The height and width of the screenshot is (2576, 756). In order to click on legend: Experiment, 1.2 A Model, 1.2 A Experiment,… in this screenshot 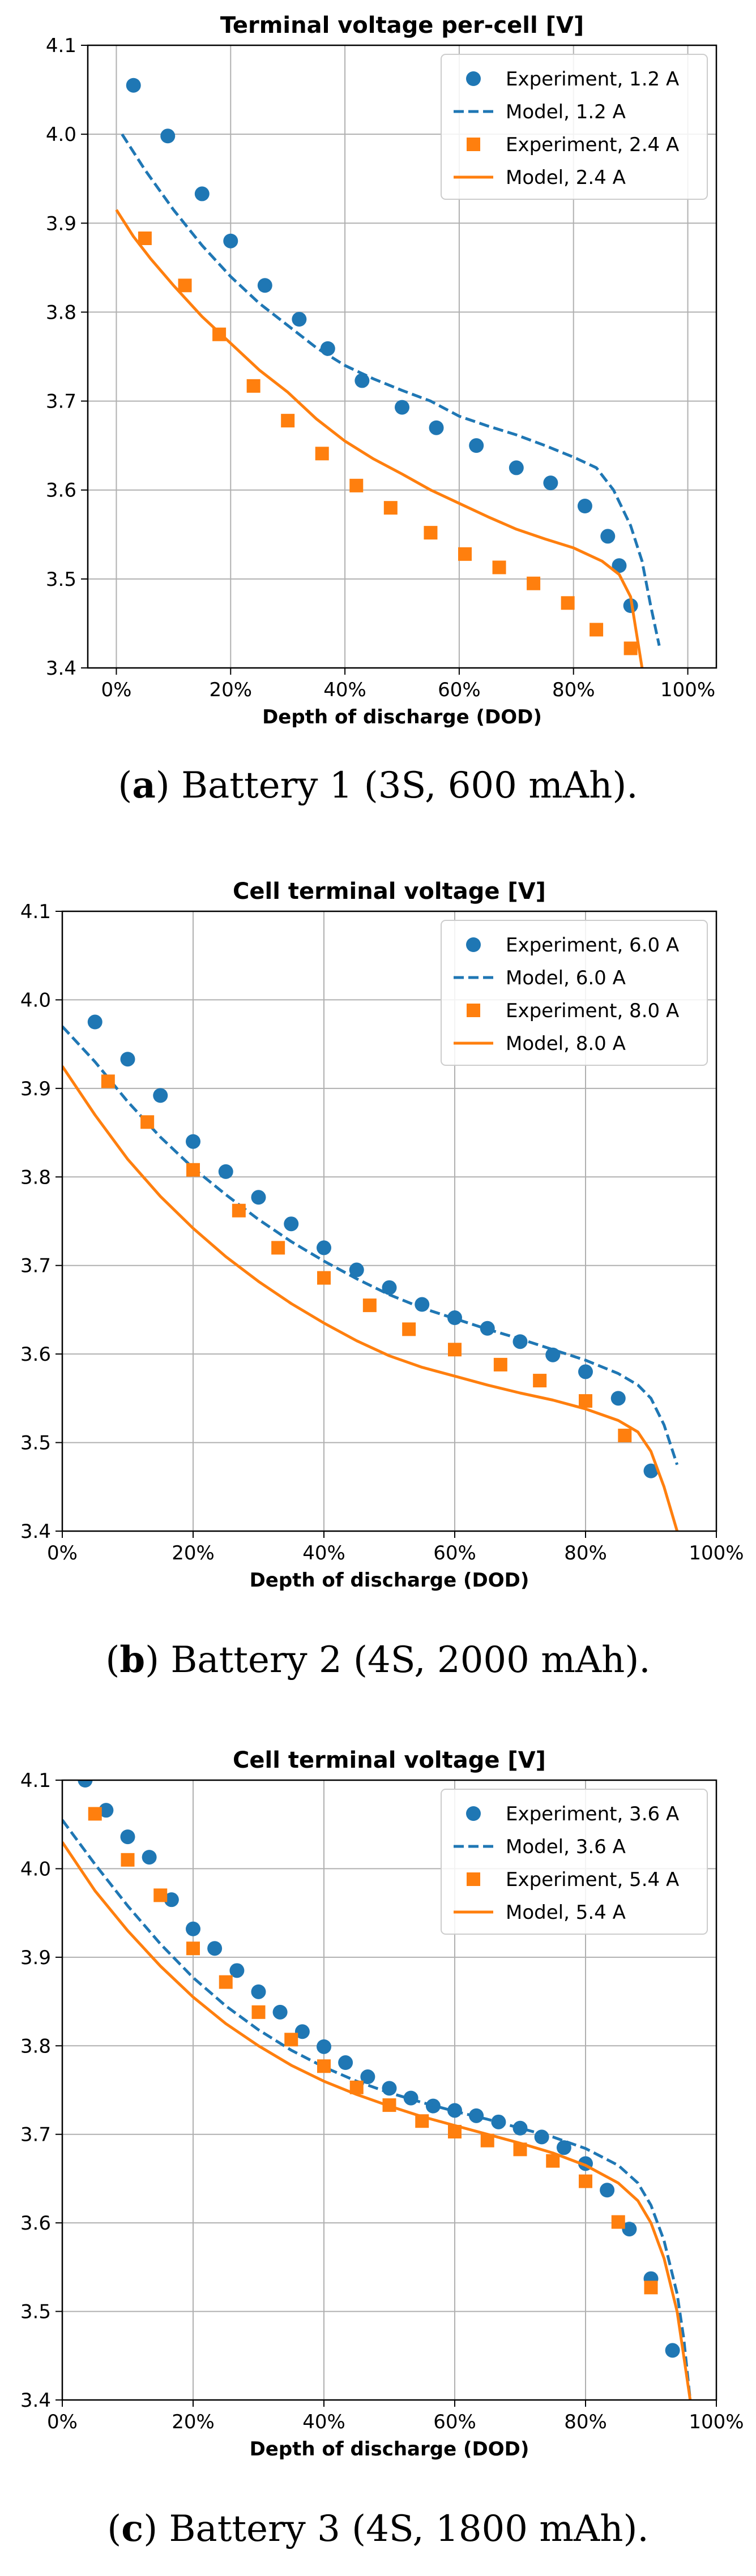, I will do `click(574, 127)`.